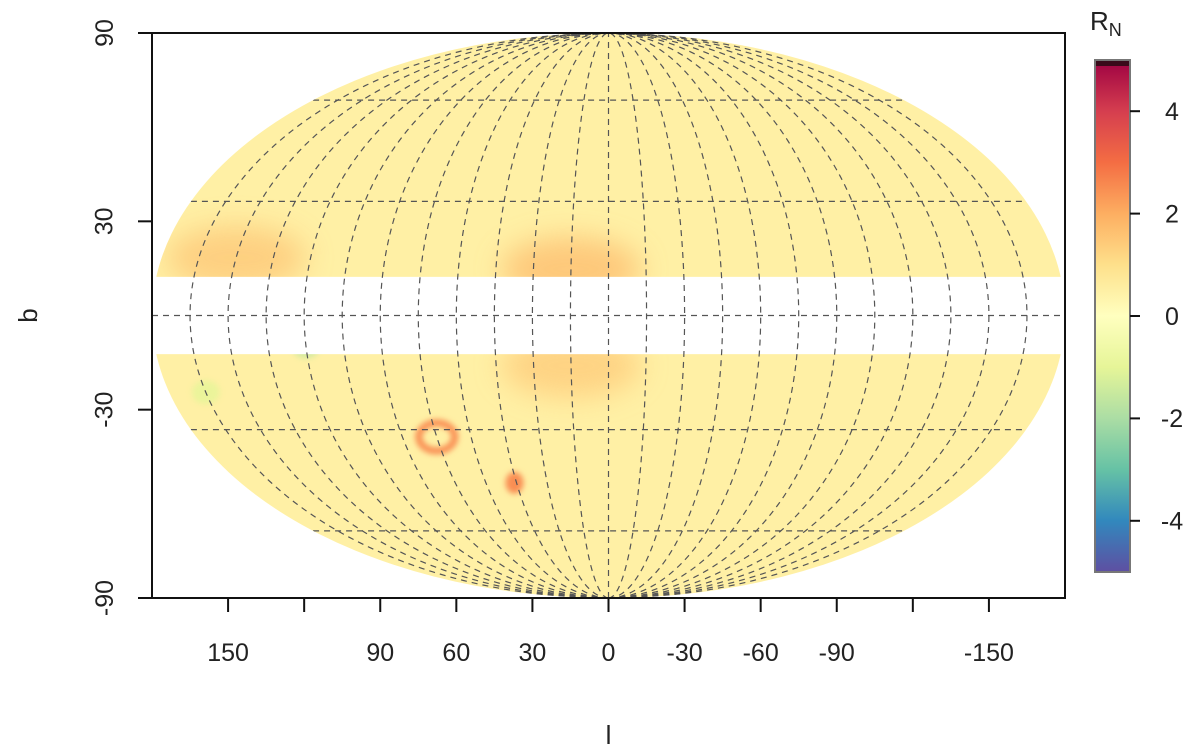  What do you see at coordinates (609, 653) in the screenshot?
I see `x-tick-label: 0` at bounding box center [609, 653].